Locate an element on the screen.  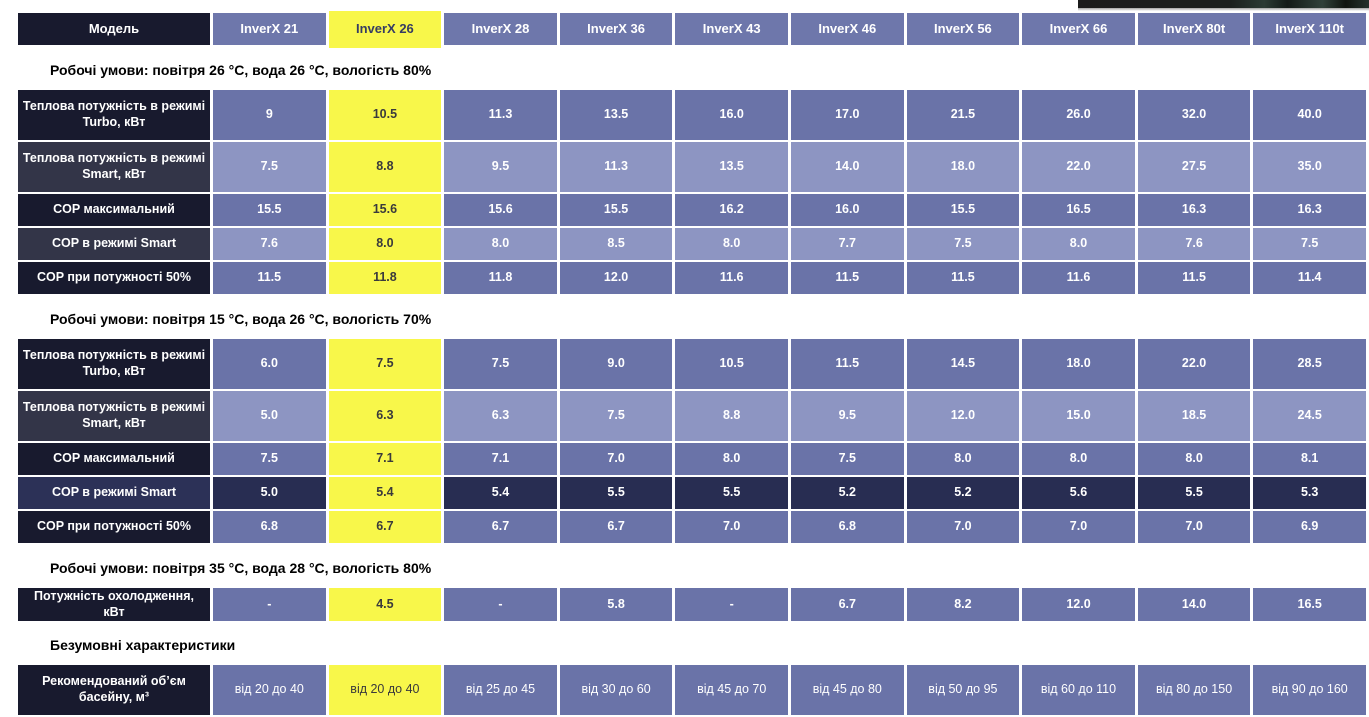
spec-value-cell: від 30 до 60 is located at coordinates (616, 690).